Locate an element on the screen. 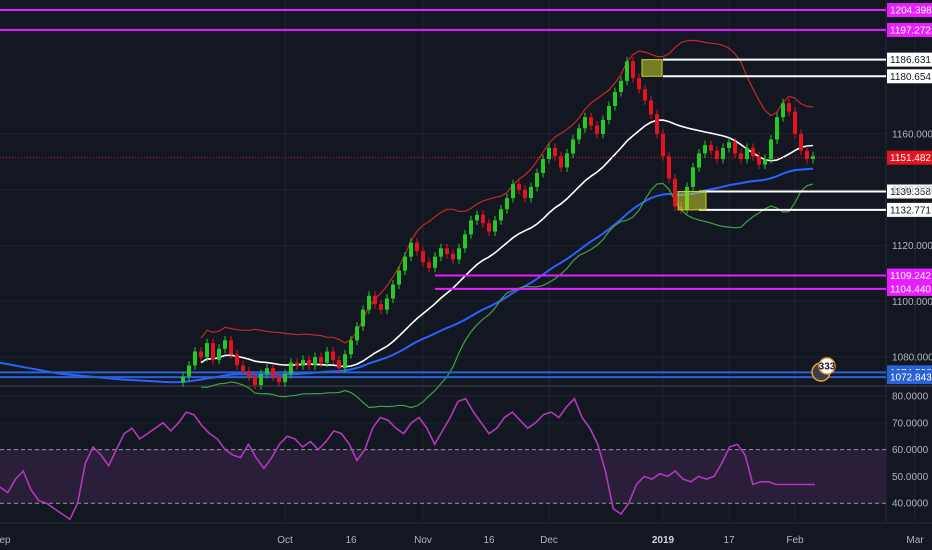 This screenshot has height=550, width=932. price-axis-tick: 1160.000 is located at coordinates (912, 134).